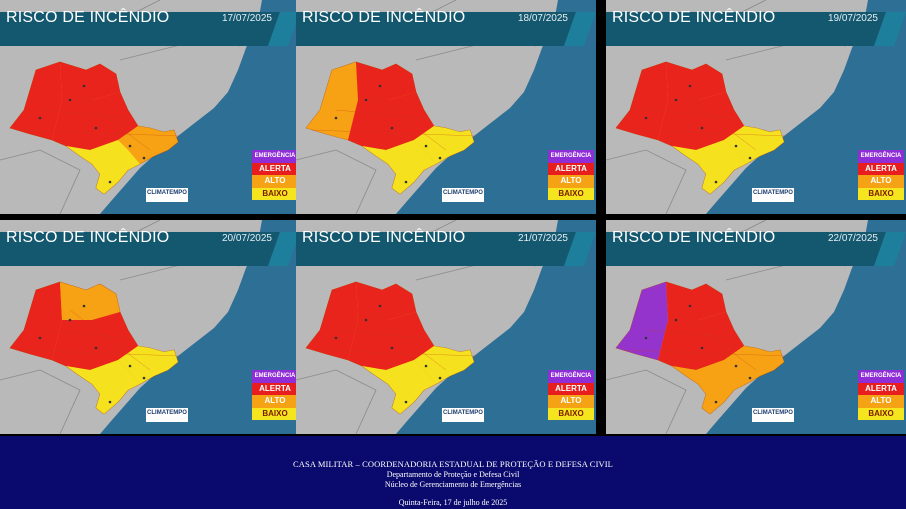  What do you see at coordinates (852, 238) in the screenshot?
I see `map-date: 22/07/2025` at bounding box center [852, 238].